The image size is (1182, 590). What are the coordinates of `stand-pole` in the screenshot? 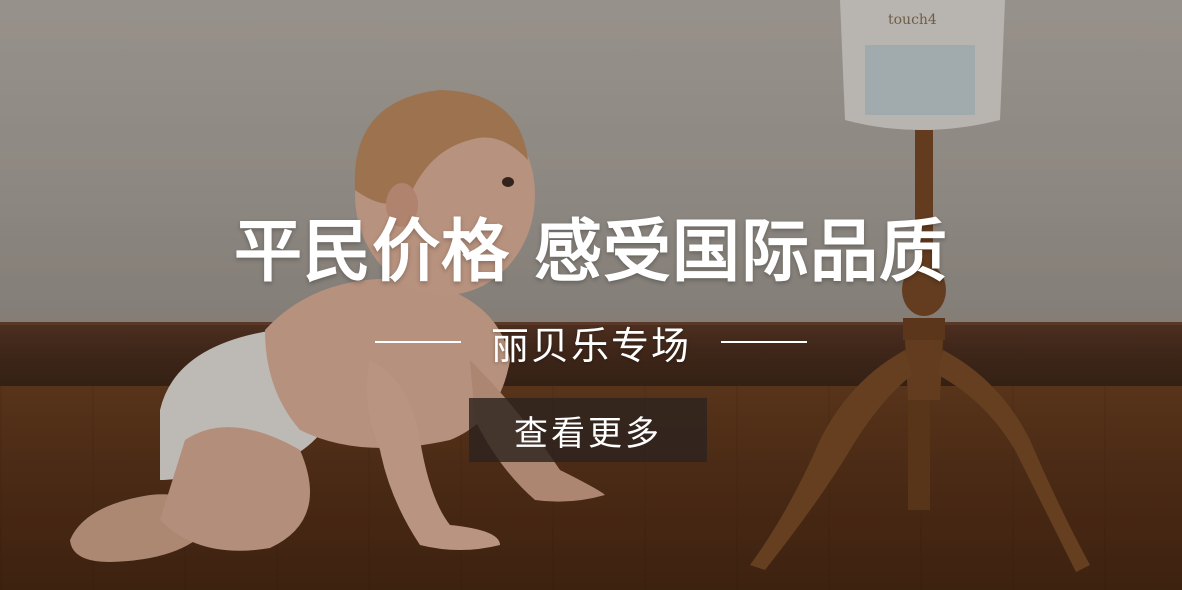 It's located at (924, 205).